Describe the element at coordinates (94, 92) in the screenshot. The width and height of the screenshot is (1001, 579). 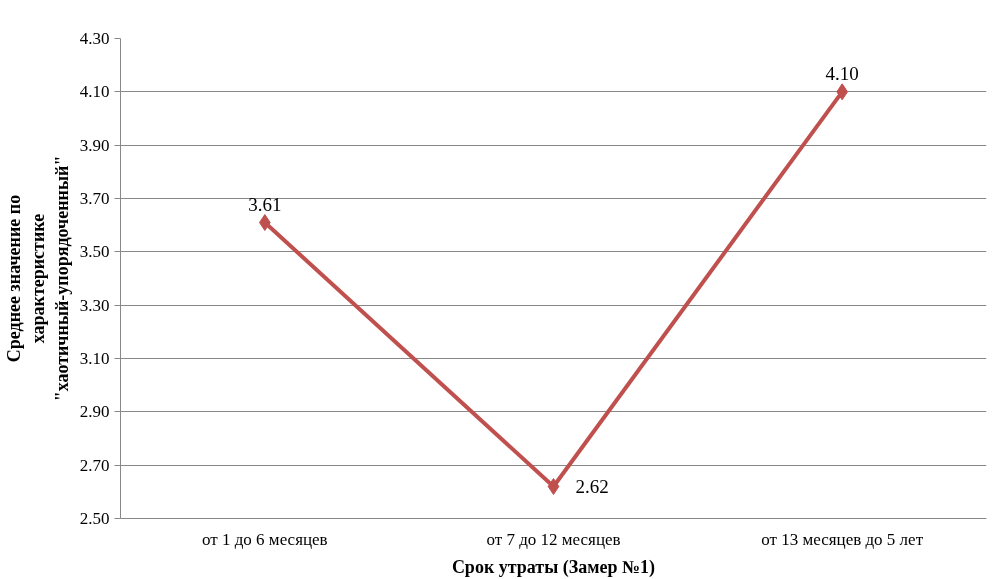
I see `y-tick-label: 4.10` at that location.